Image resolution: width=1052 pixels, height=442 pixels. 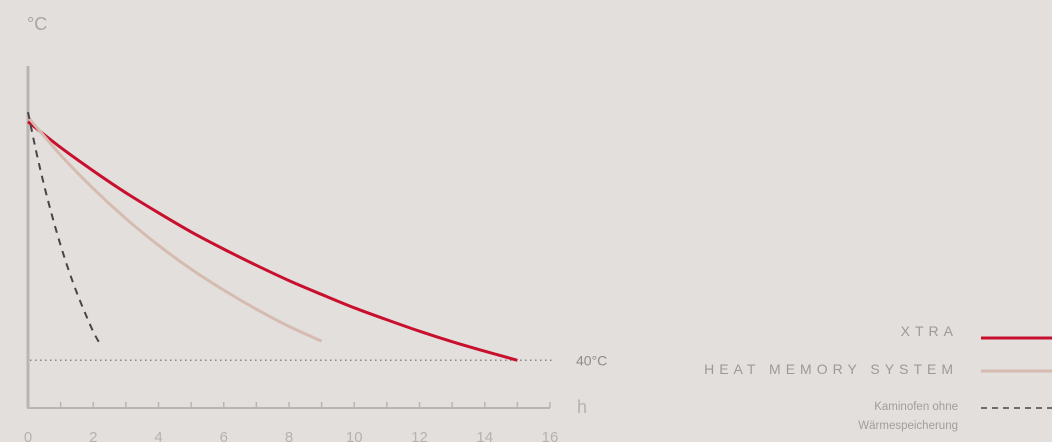 I want to click on x-axis-label: h, so click(x=582, y=407).